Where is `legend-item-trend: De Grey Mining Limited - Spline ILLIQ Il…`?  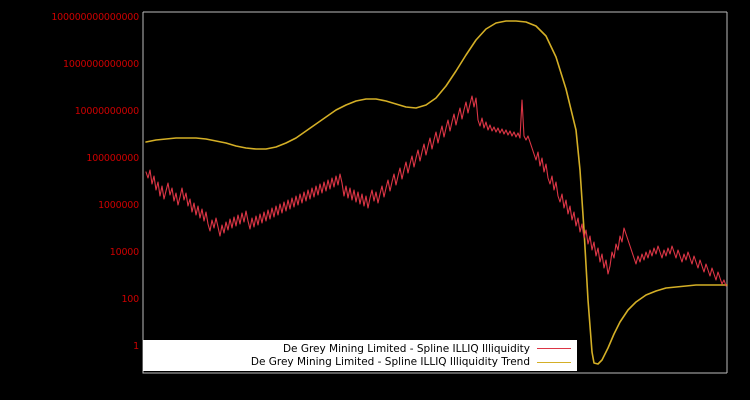 legend-item-trend: De Grey Mining Limited - Spline ILLIQ Il… is located at coordinates (360, 363).